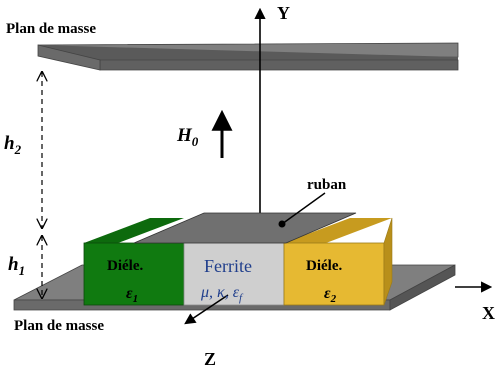  I want to click on diel-left-eps-sub: 1, so click(136, 299).